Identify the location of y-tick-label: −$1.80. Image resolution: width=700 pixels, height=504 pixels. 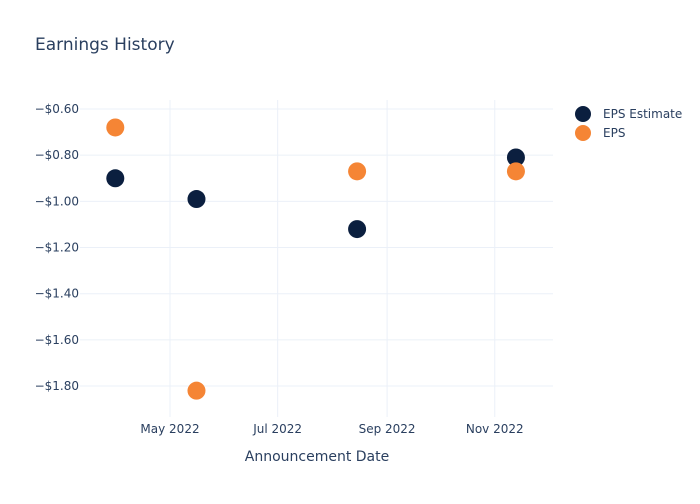
(57, 386).